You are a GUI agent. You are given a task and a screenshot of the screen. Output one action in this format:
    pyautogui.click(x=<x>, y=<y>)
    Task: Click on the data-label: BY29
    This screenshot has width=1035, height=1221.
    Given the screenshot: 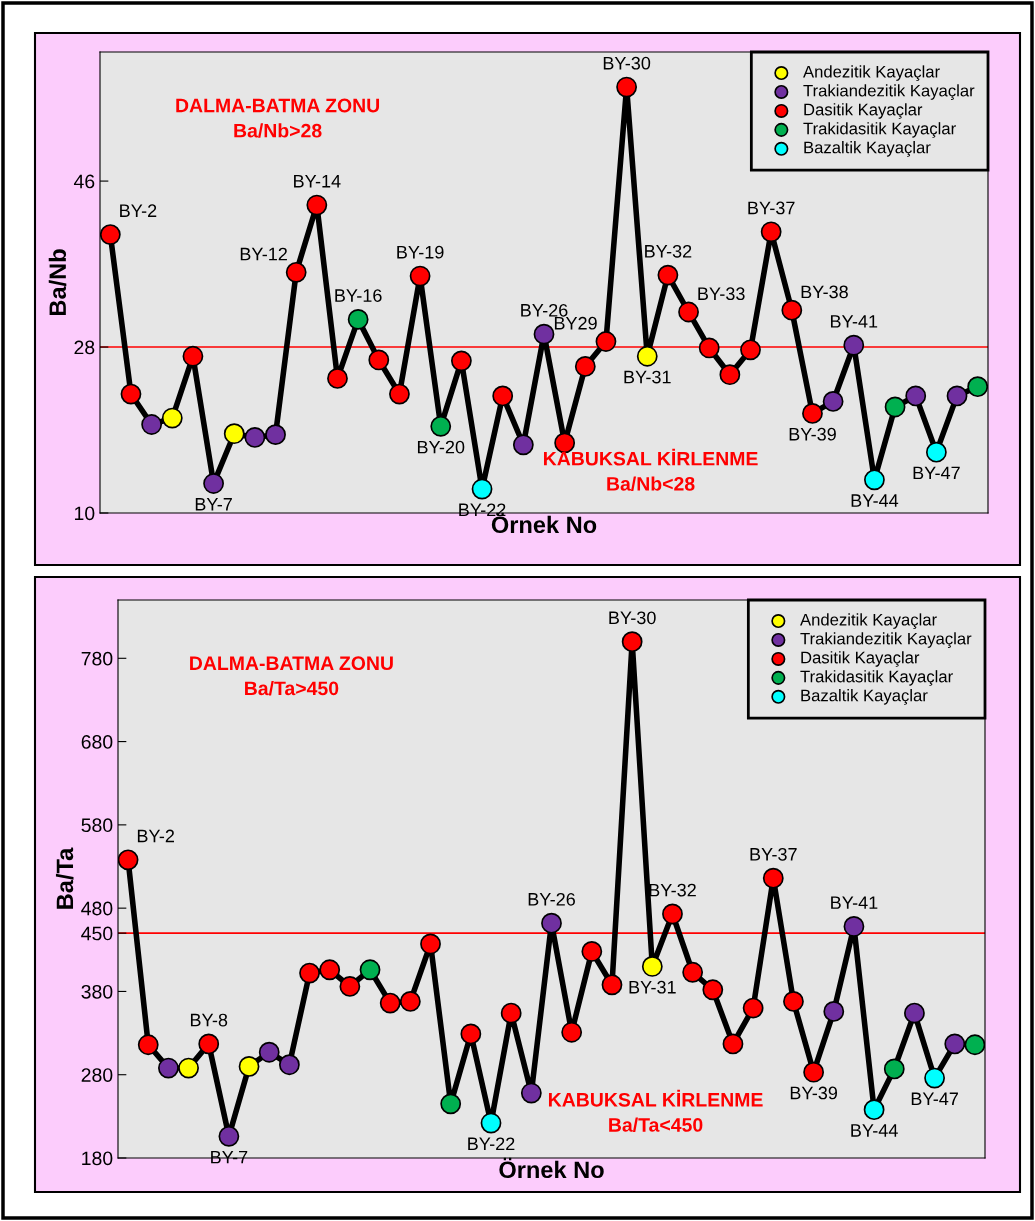 What is the action you would take?
    pyautogui.click(x=575, y=323)
    